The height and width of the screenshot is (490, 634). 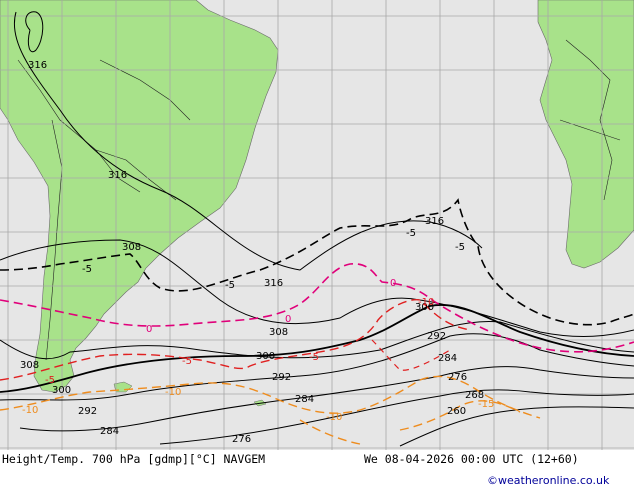 What do you see at coordinates (134, 459) in the screenshot?
I see `map-title: Height/Temp. 700 hPa [gdmp][°C] NAVGEM` at bounding box center [134, 459].